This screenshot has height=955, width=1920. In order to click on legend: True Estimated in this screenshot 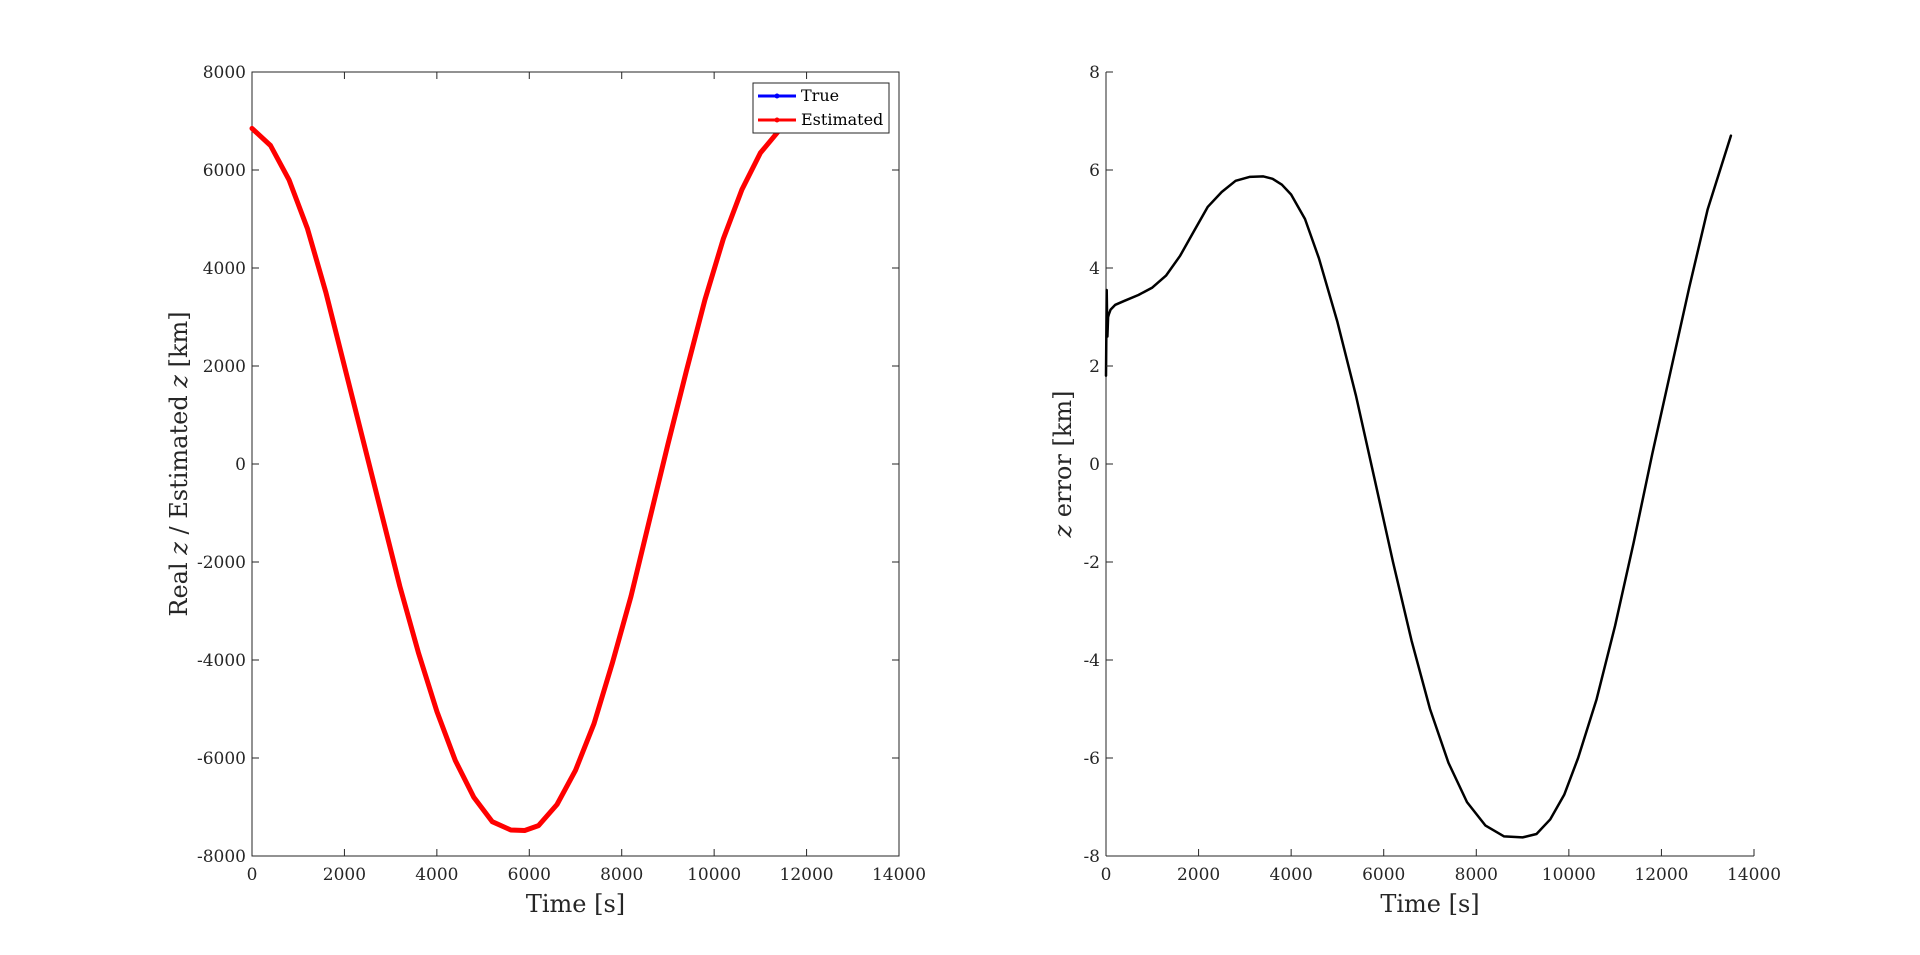, I will do `click(821, 108)`.